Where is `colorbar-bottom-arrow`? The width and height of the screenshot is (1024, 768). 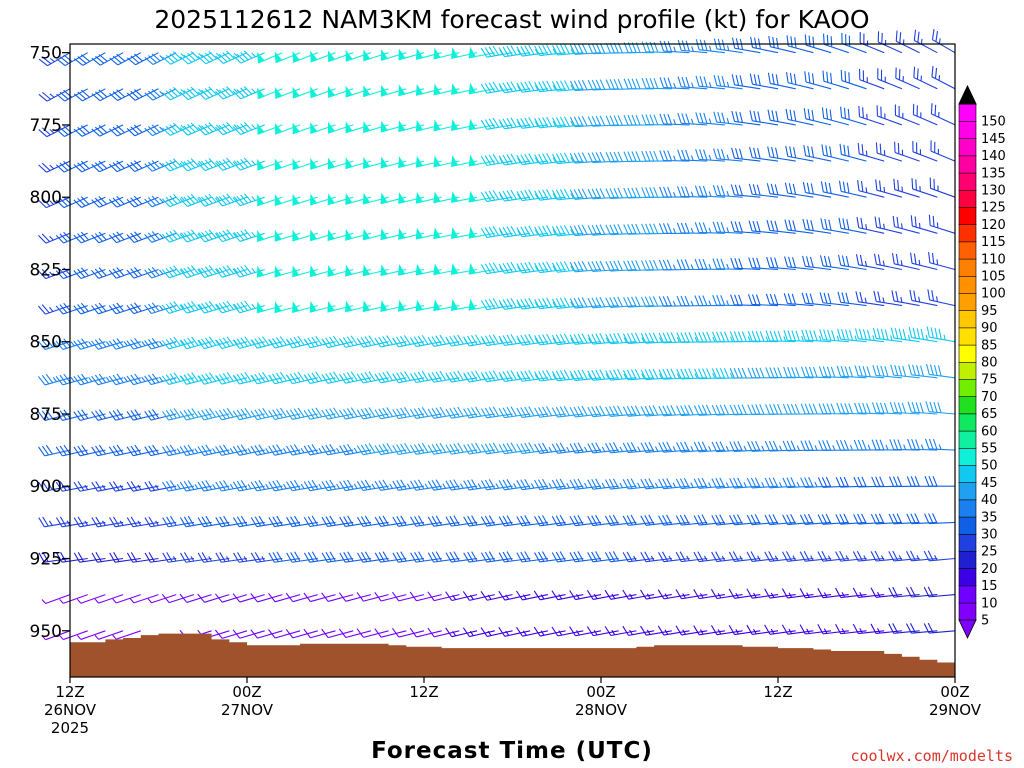
colorbar-bottom-arrow is located at coordinates (967, 629).